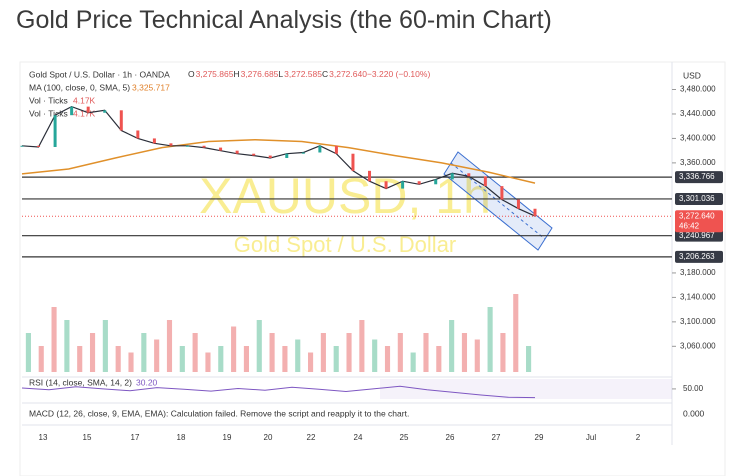  What do you see at coordinates (698, 113) in the screenshot?
I see `y-tick-label: 3,440.000` at bounding box center [698, 113].